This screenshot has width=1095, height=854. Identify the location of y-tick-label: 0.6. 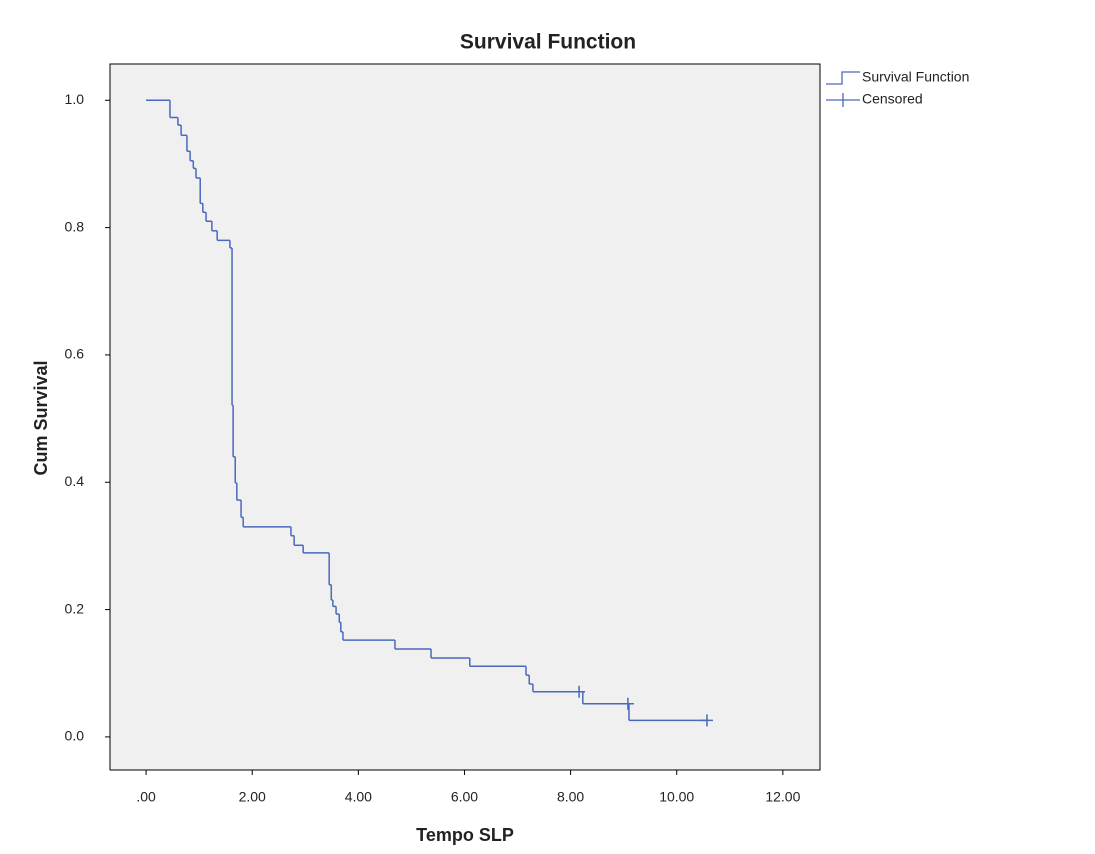
(75, 354).